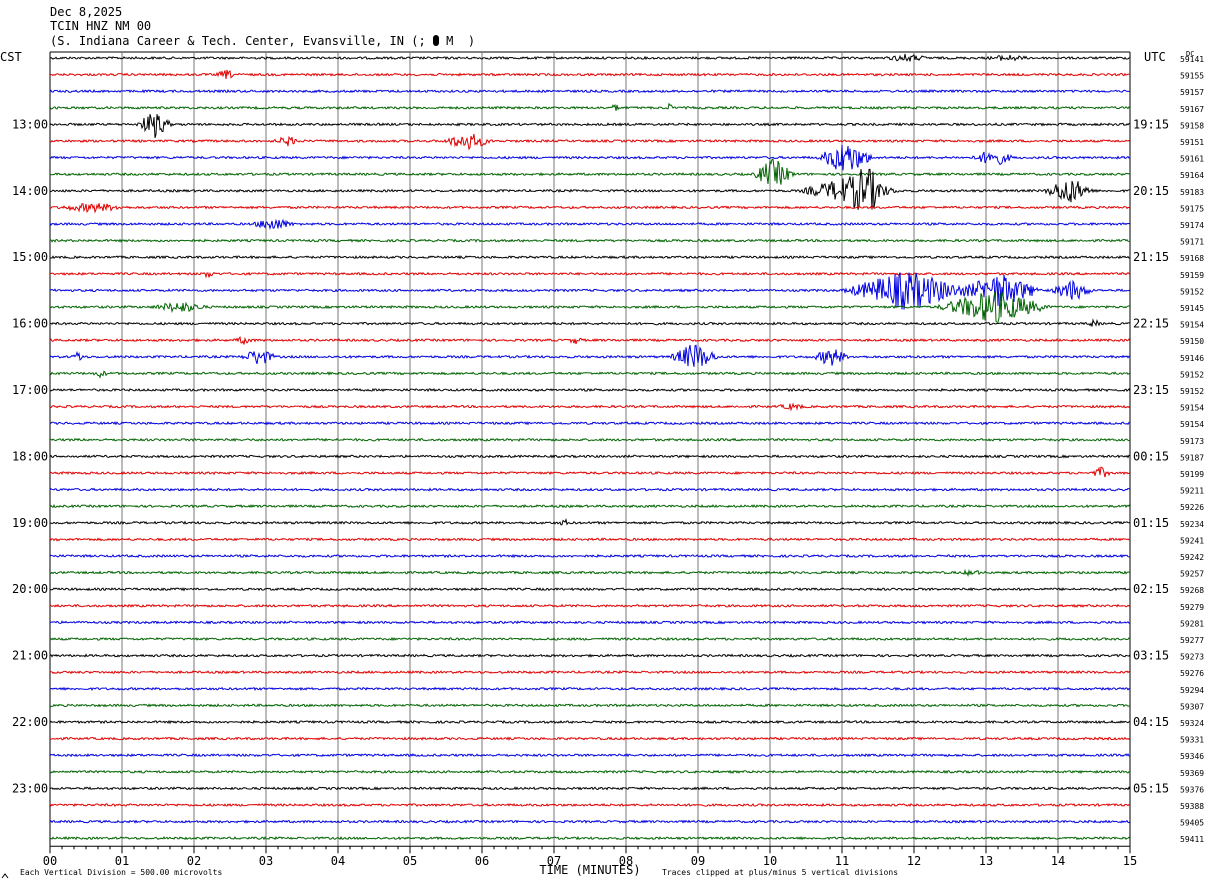  What do you see at coordinates (1151, 656) in the screenshot?
I see `right-hour-label: 03:15` at bounding box center [1151, 656].